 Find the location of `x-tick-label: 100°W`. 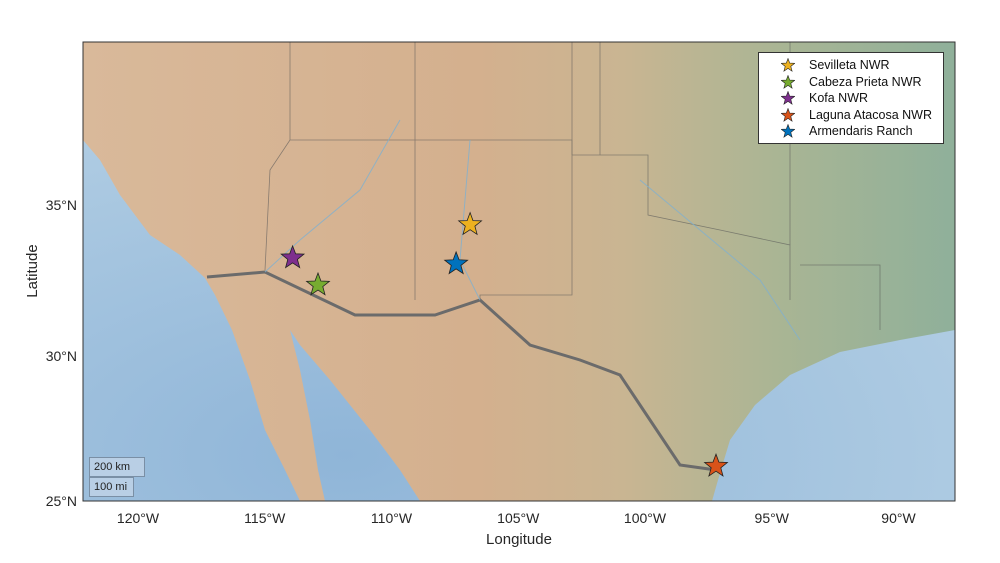

x-tick-label: 100°W is located at coordinates (645, 518).